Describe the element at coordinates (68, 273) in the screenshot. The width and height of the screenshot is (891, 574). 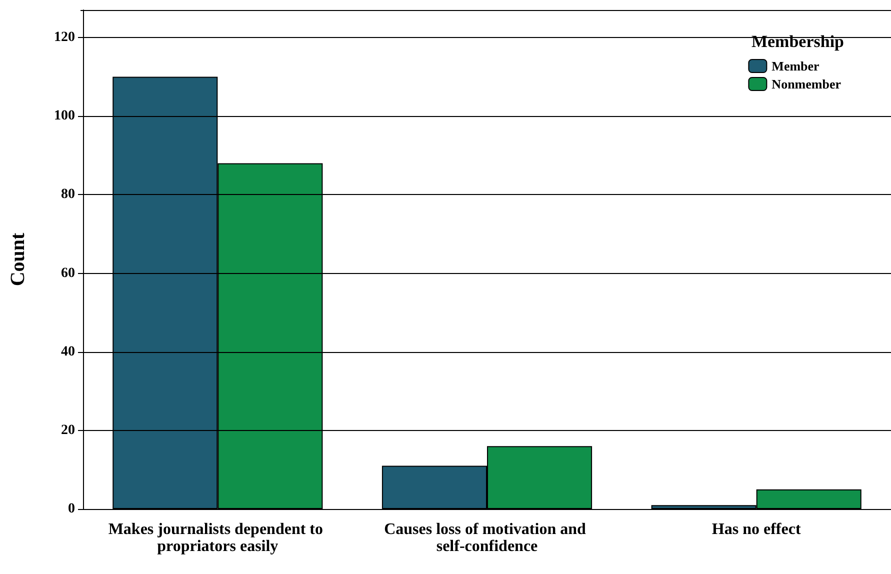
I see `y-tick-label: 60` at that location.